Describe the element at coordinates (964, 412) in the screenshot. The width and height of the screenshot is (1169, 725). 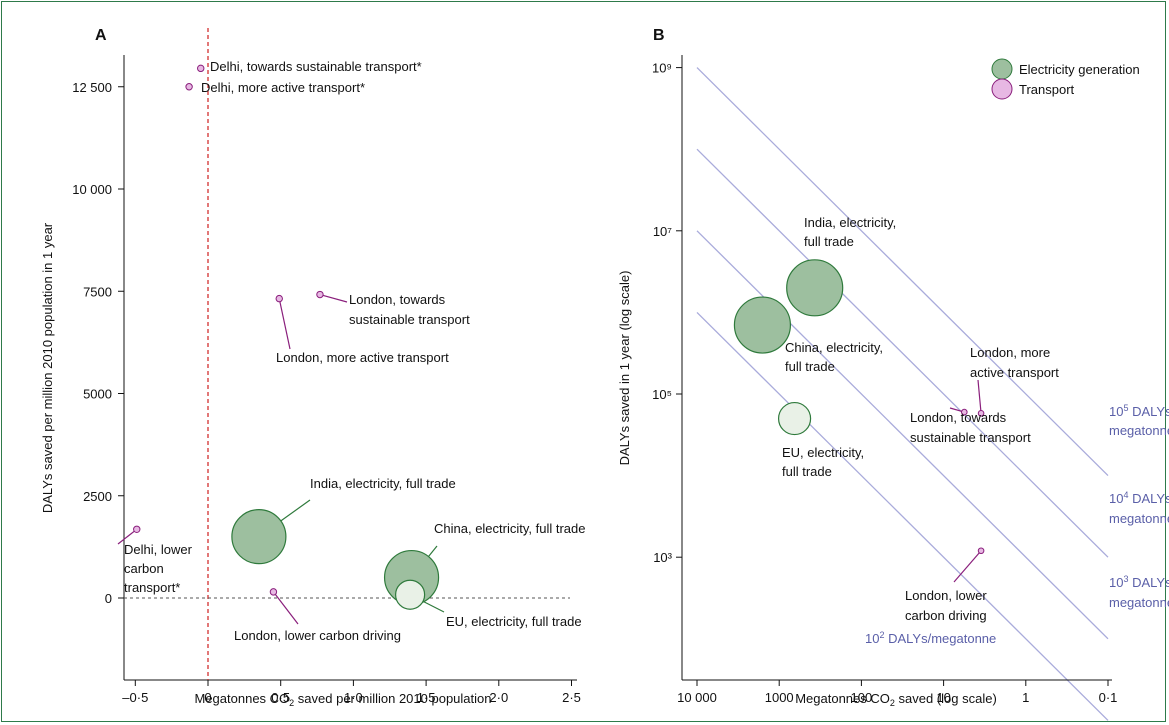
I see `point-b-london-towards-sustainable-transport` at that location.